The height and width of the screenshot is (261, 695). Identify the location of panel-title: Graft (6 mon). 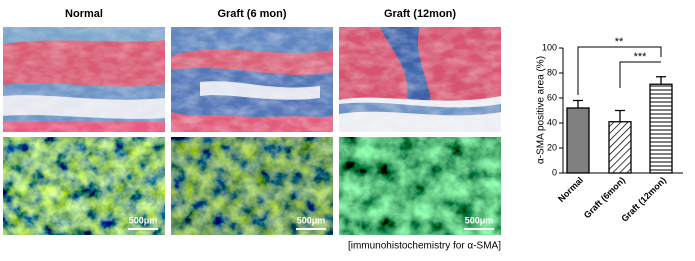
(251, 14).